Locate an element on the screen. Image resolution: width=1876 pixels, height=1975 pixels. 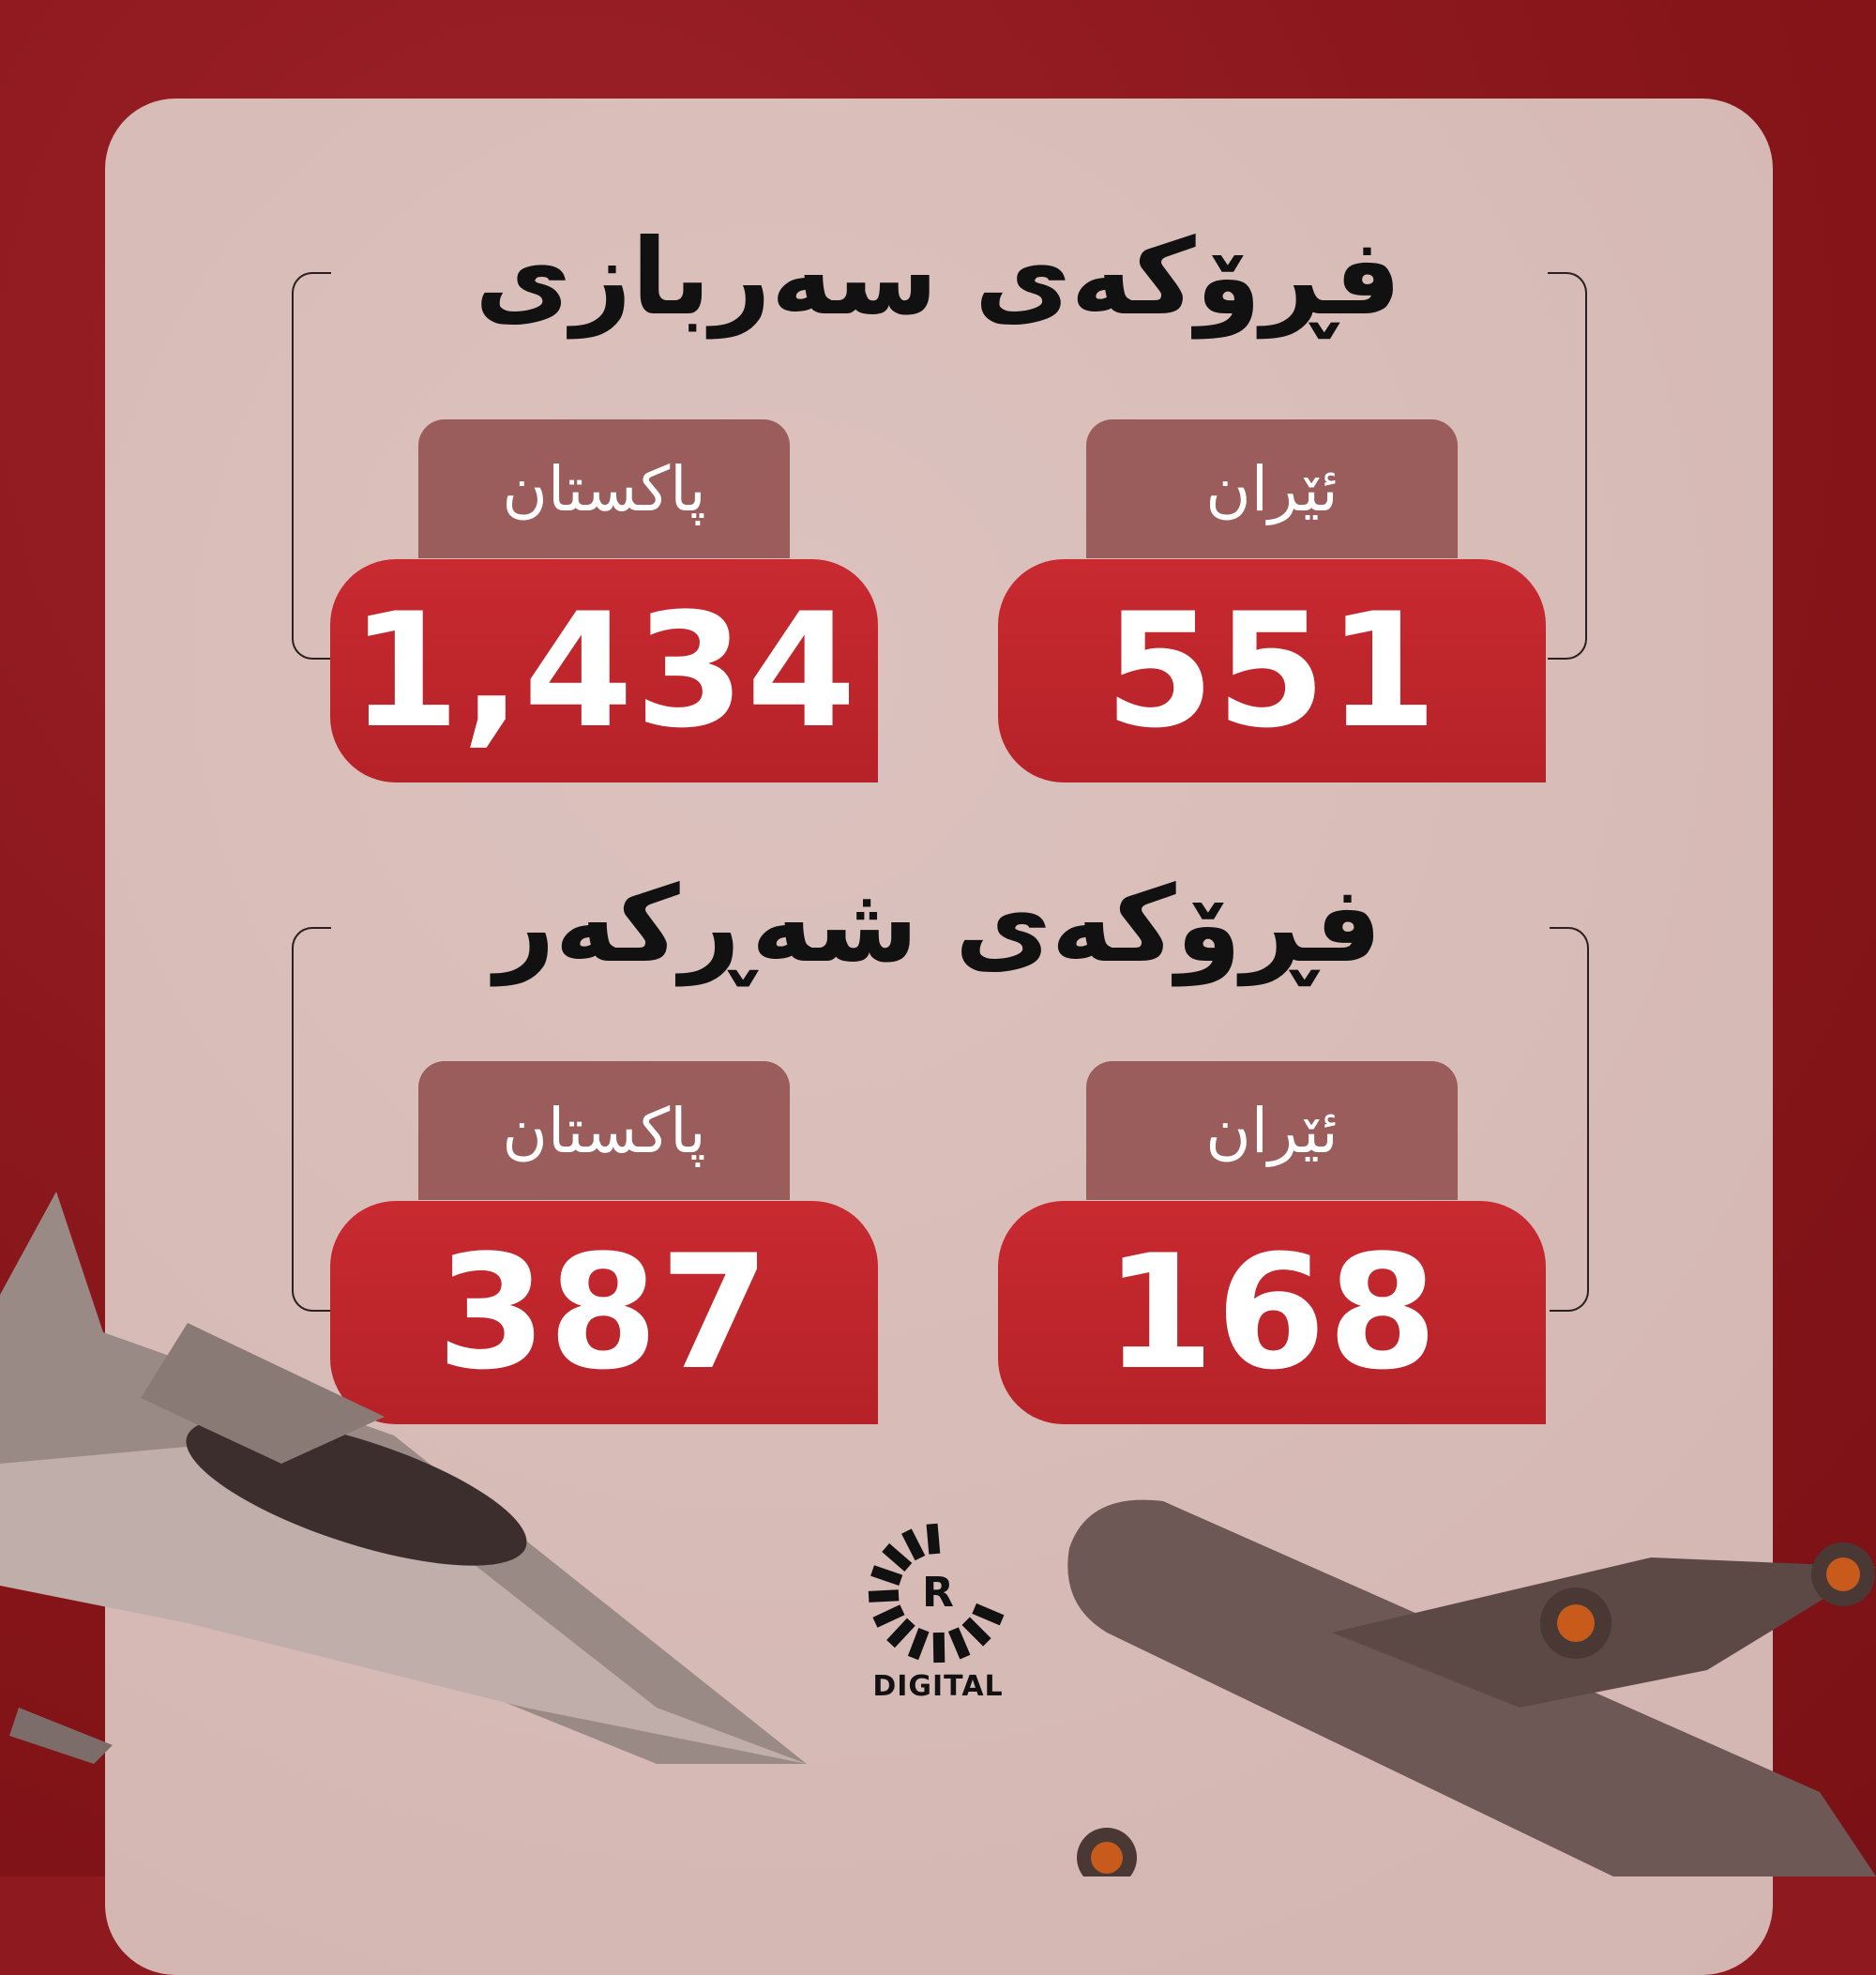
value-iran-fighter: 168 is located at coordinates (1272, 1312).